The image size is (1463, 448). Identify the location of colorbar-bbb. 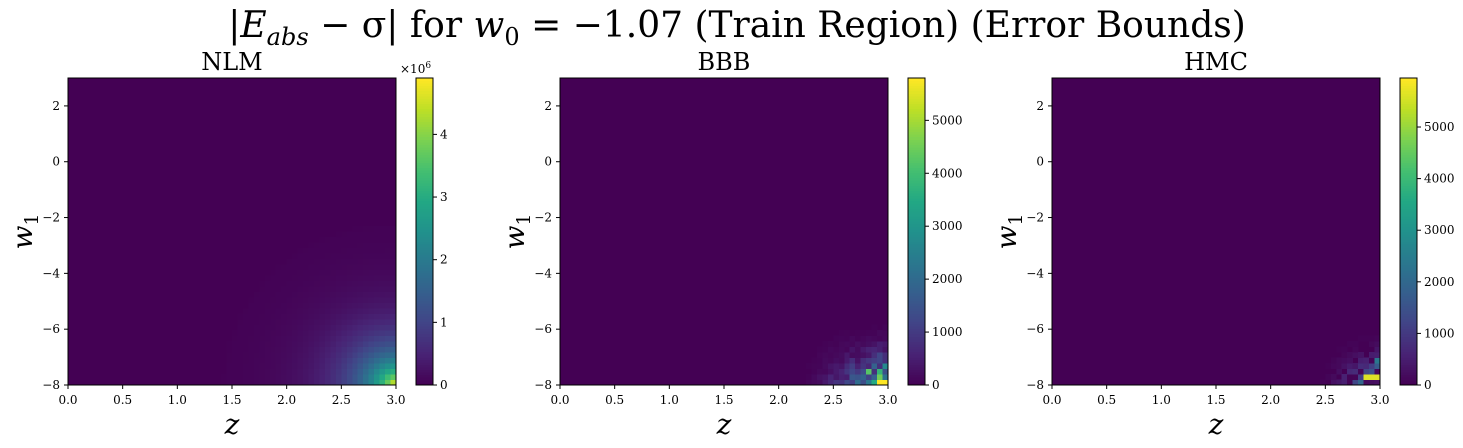
(916, 231).